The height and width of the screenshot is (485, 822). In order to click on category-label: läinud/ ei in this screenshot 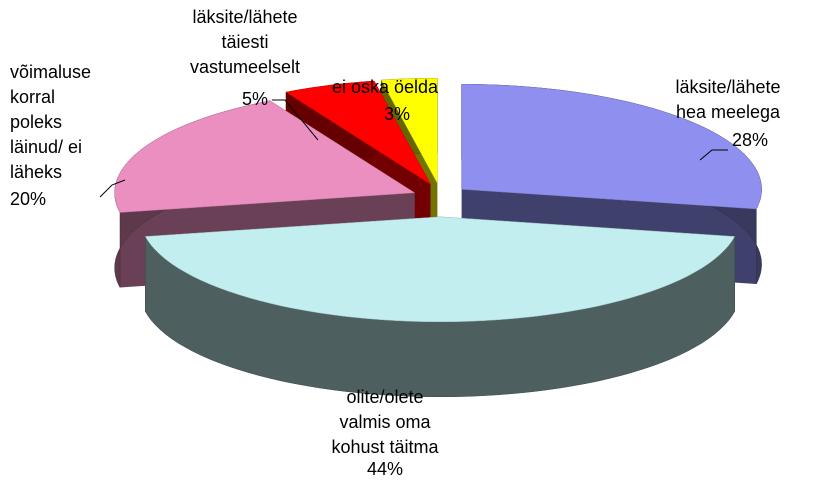, I will do `click(46, 147)`.